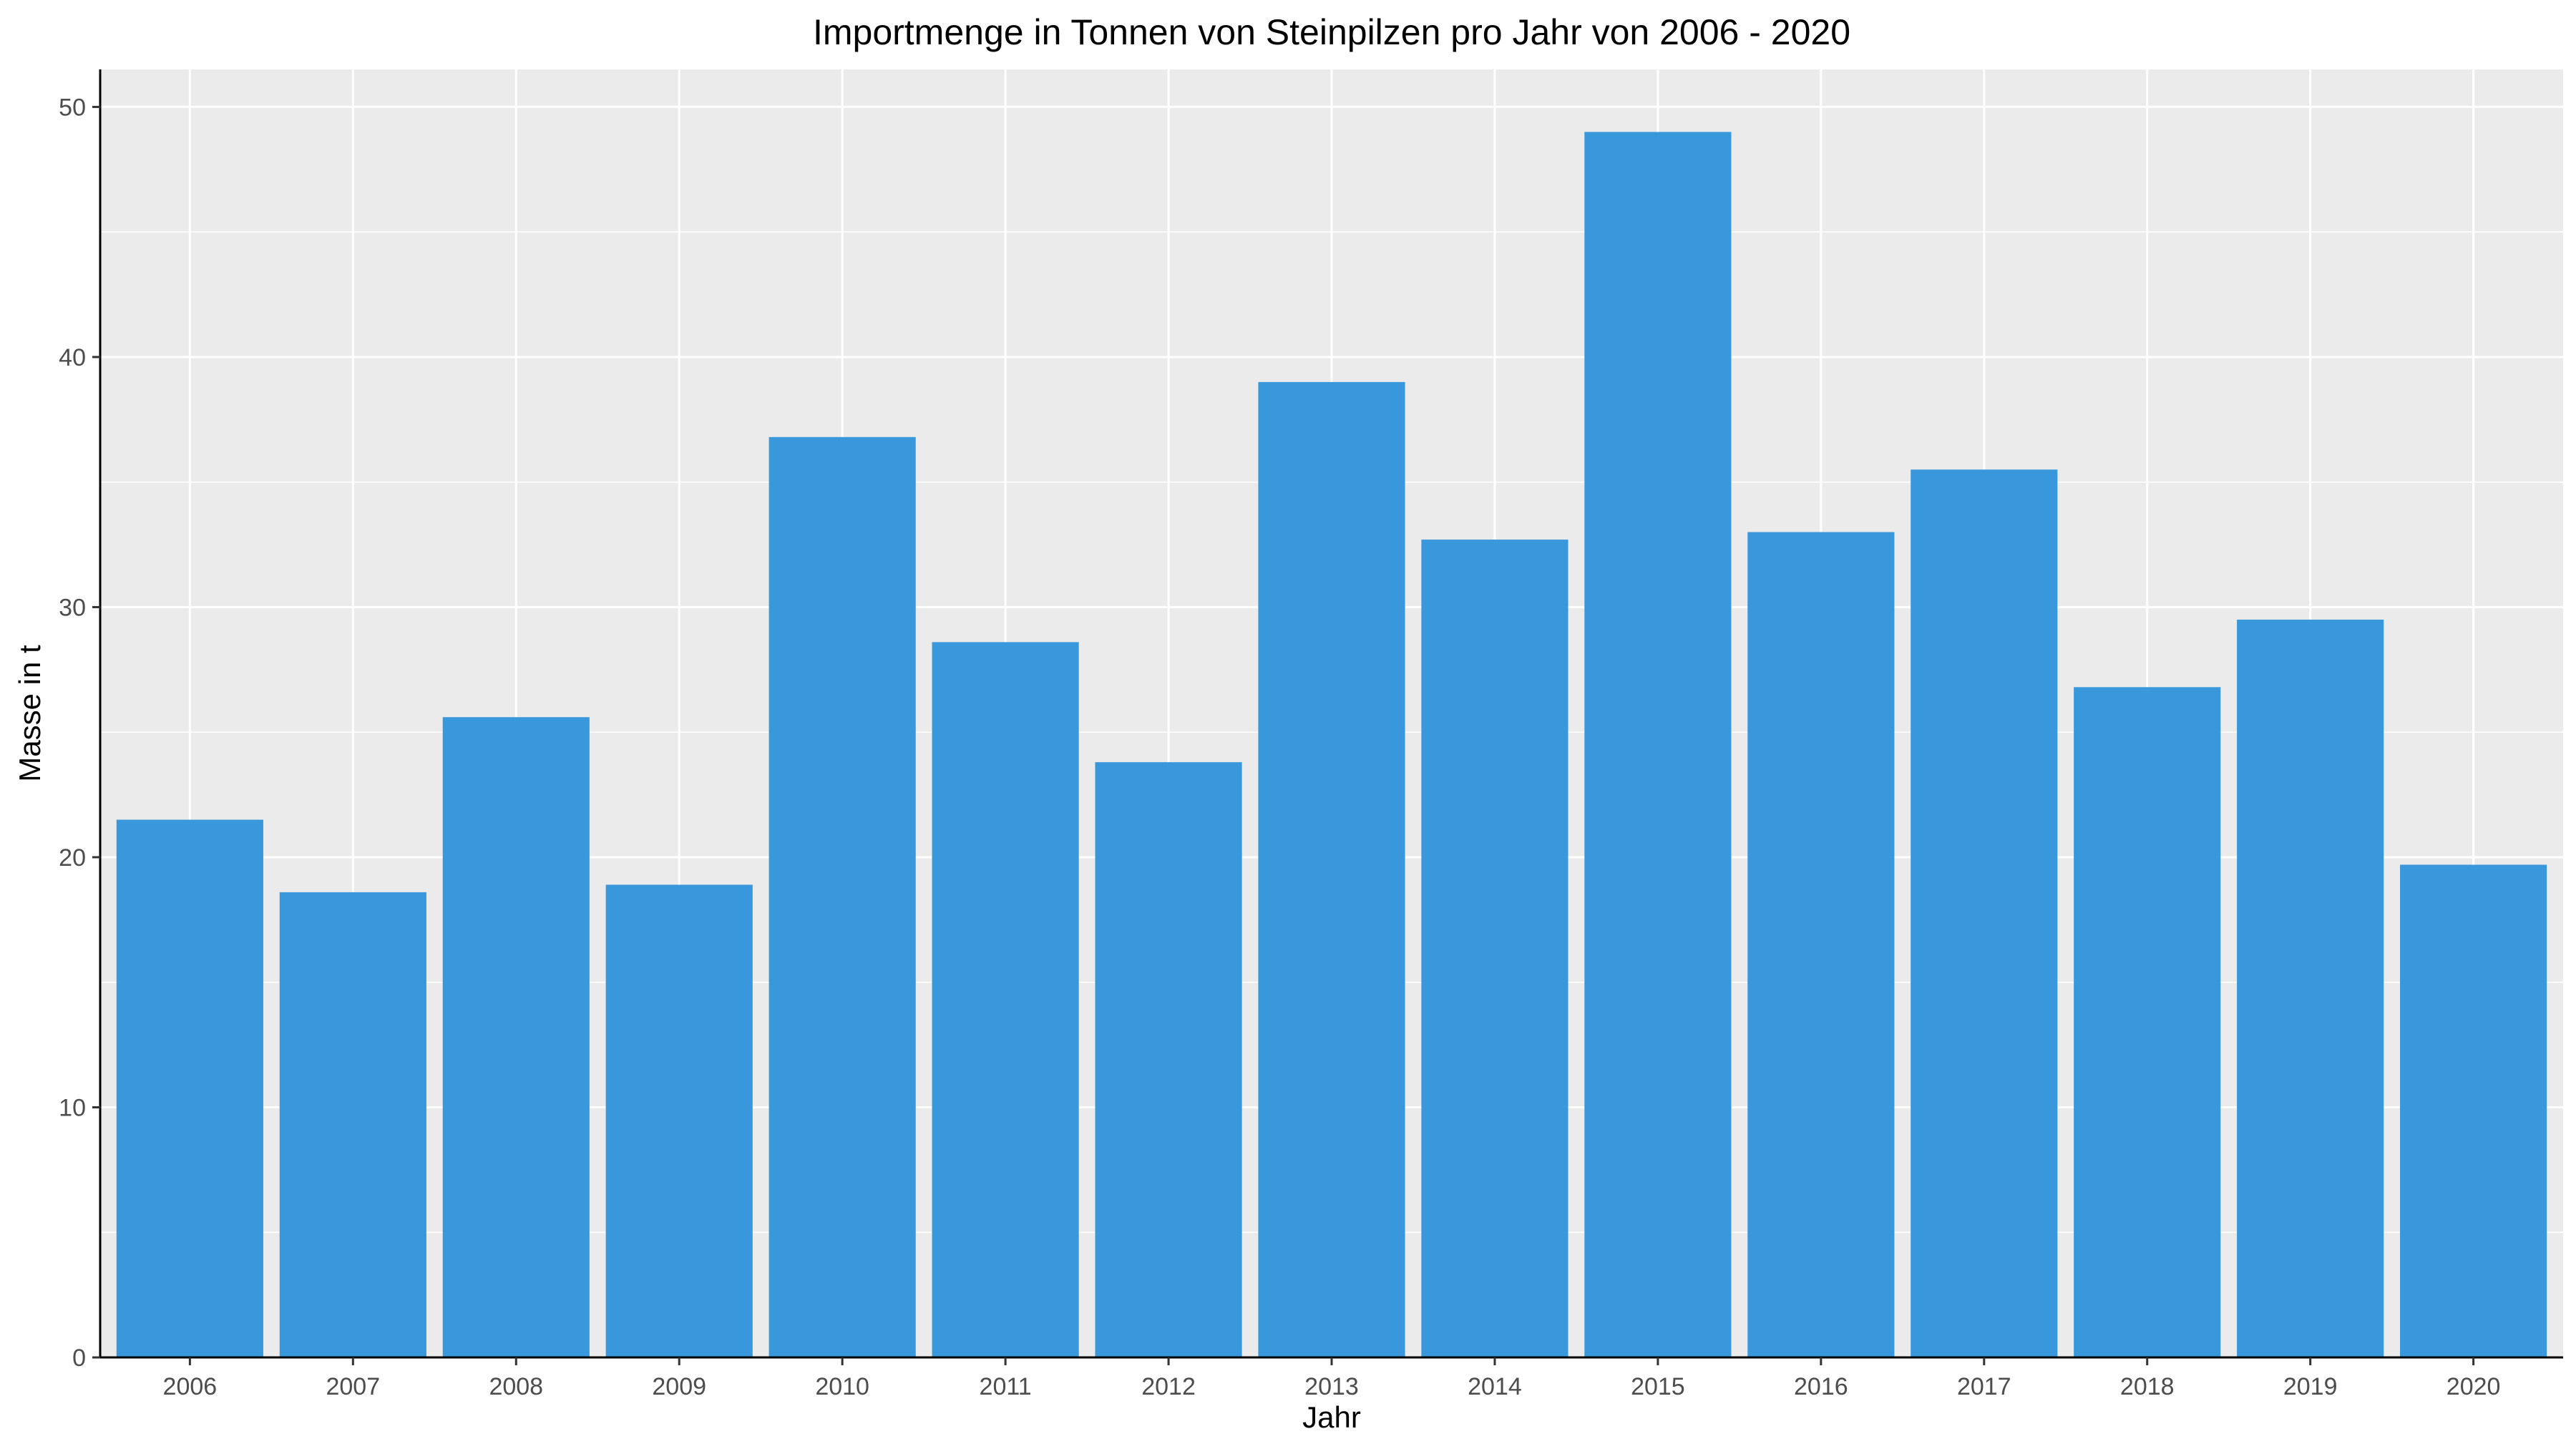 The width and height of the screenshot is (2576, 1449). Describe the element at coordinates (516, 1386) in the screenshot. I see `x-tick-label: 2008` at that location.